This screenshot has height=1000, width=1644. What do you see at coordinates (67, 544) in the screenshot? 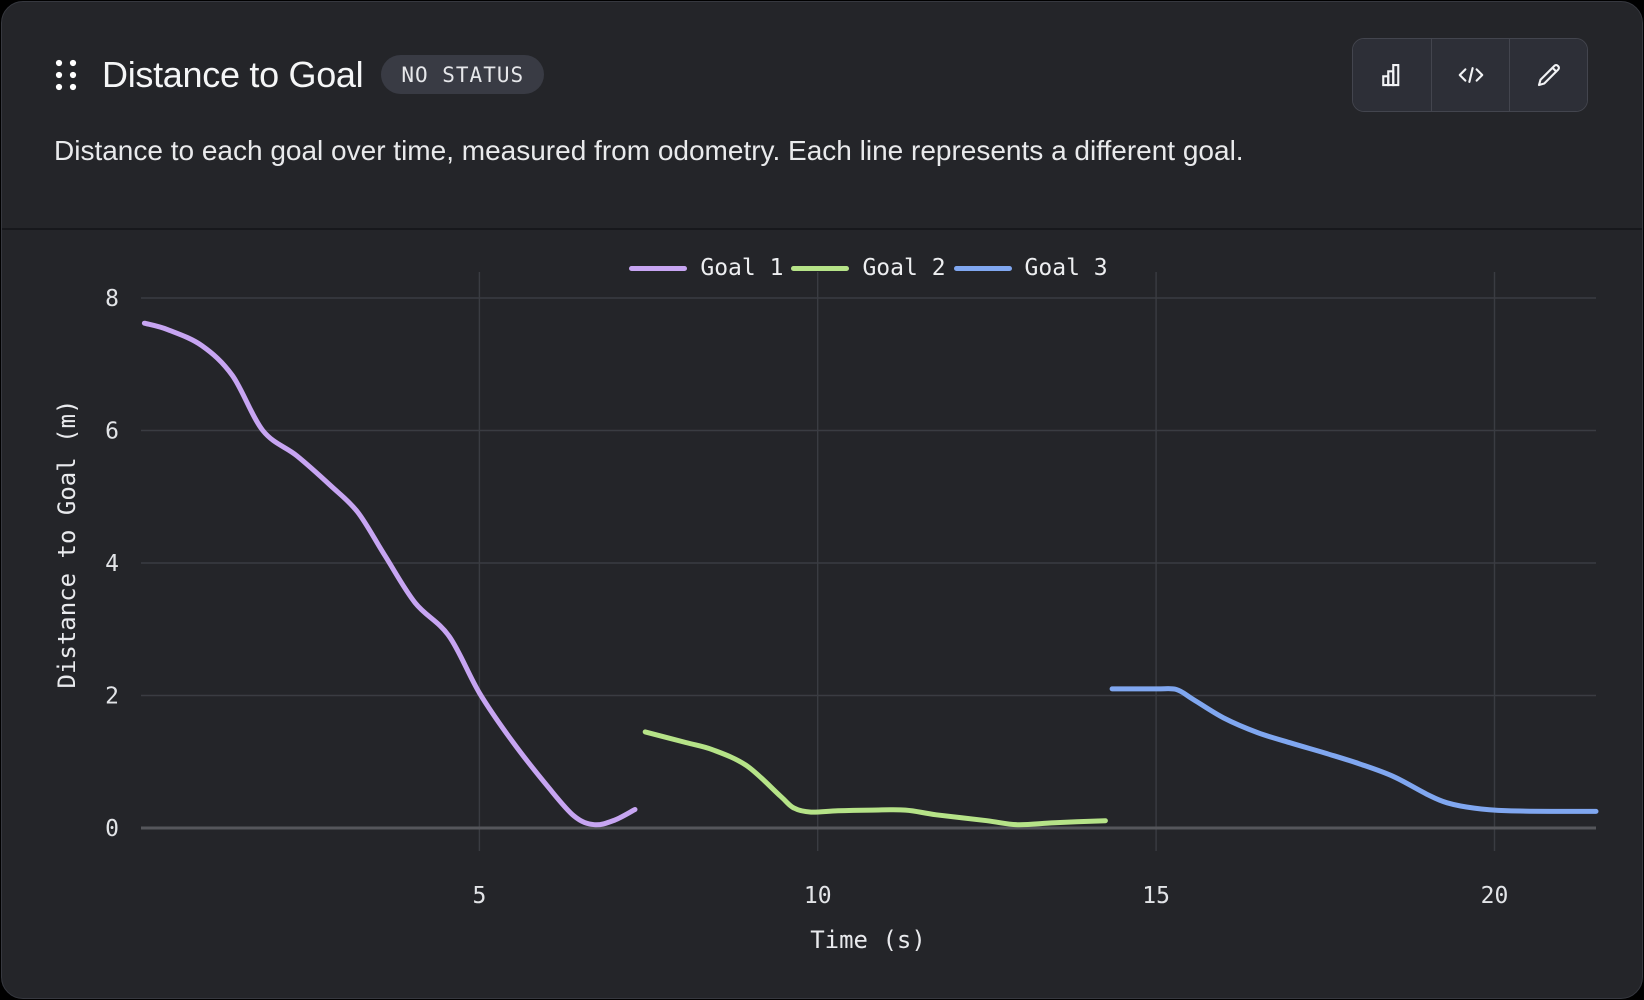
I see `y-axis-label: Distance to Goal (m)` at bounding box center [67, 544].